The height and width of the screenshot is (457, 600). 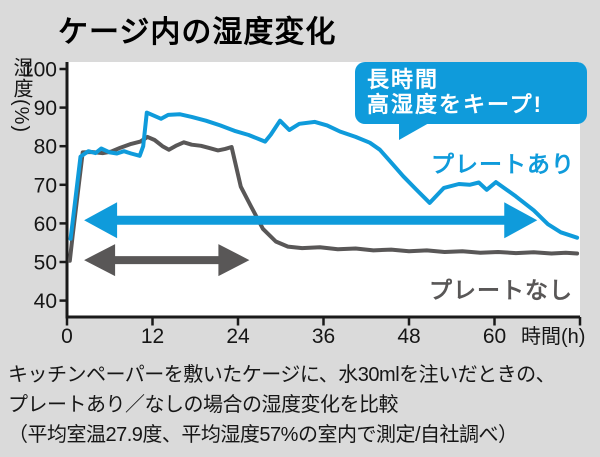 What do you see at coordinates (39, 70) in the screenshot?
I see `y-tick-label: 100` at bounding box center [39, 70].